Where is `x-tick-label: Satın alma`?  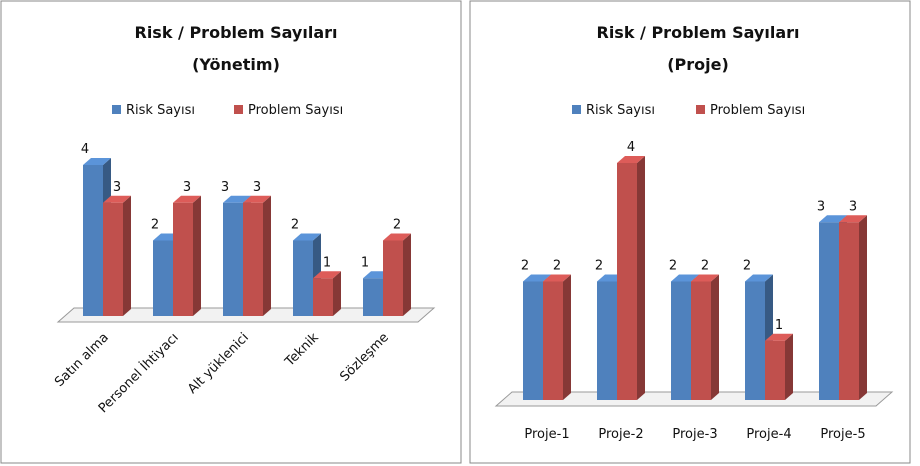
x-tick-label: Satın alma is located at coordinates (82, 360).